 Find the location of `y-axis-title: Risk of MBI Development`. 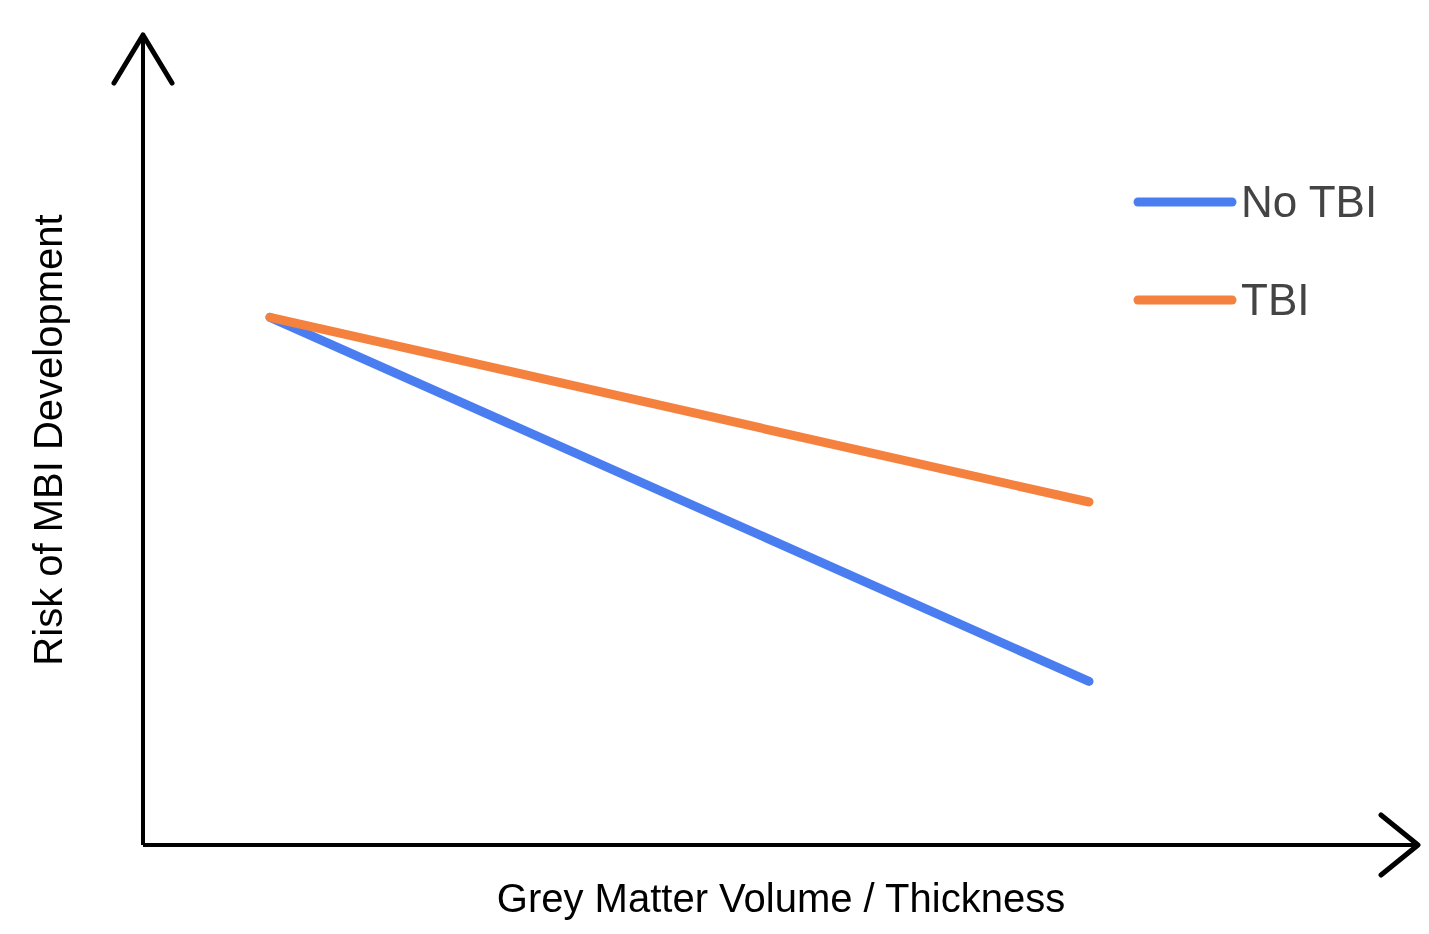

y-axis-title: Risk of MBI Development is located at coordinates (48, 440).